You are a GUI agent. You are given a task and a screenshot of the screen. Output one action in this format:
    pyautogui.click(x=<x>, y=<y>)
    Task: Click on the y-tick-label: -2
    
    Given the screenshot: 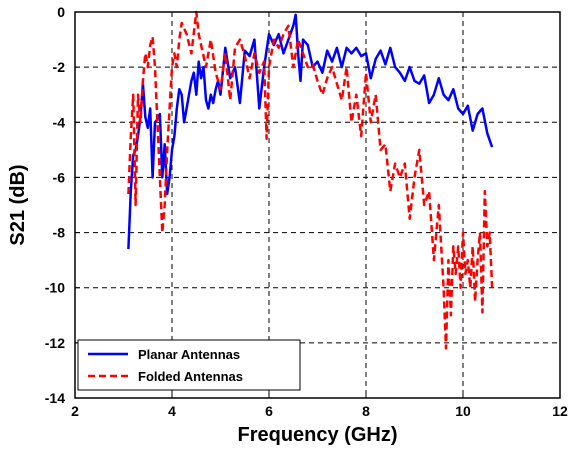 What is the action you would take?
    pyautogui.click(x=59, y=67)
    